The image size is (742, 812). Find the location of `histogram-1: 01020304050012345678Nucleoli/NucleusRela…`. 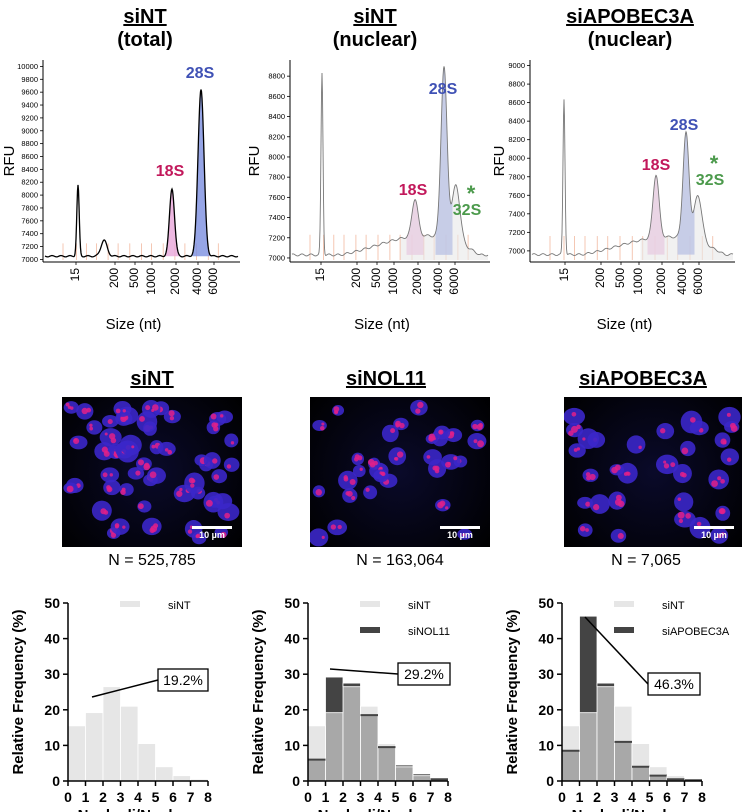

histogram-1: 01020304050012345678Nucleoli/NucleusRela… is located at coordinates (111, 703).